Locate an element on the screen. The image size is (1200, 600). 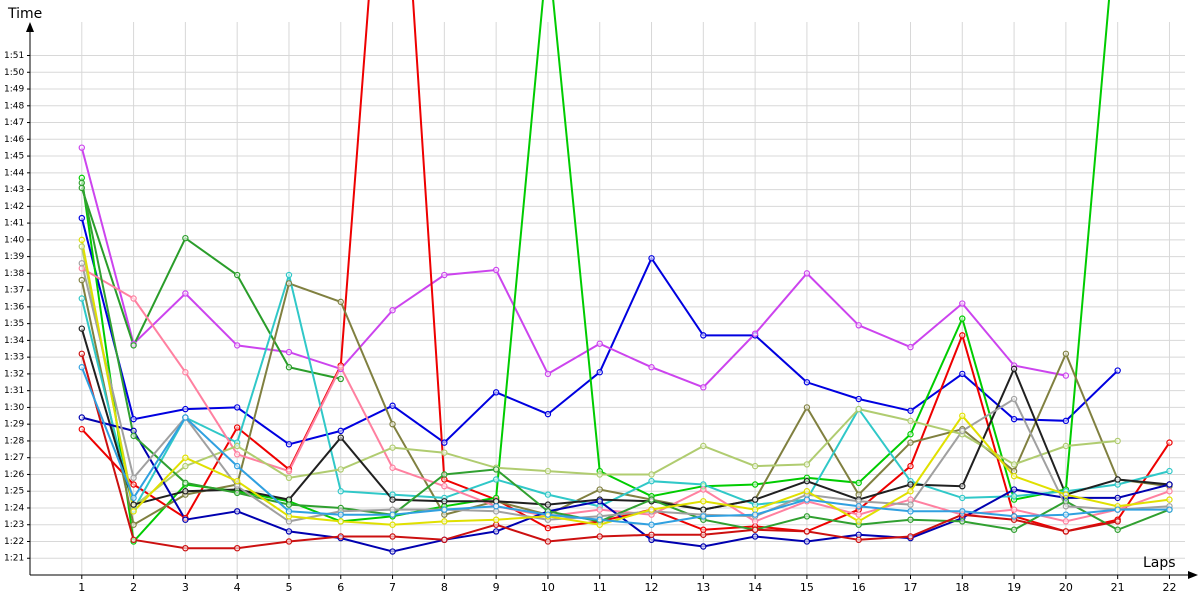
y-tick-label: 1:25 is located at coordinates (14, 492).